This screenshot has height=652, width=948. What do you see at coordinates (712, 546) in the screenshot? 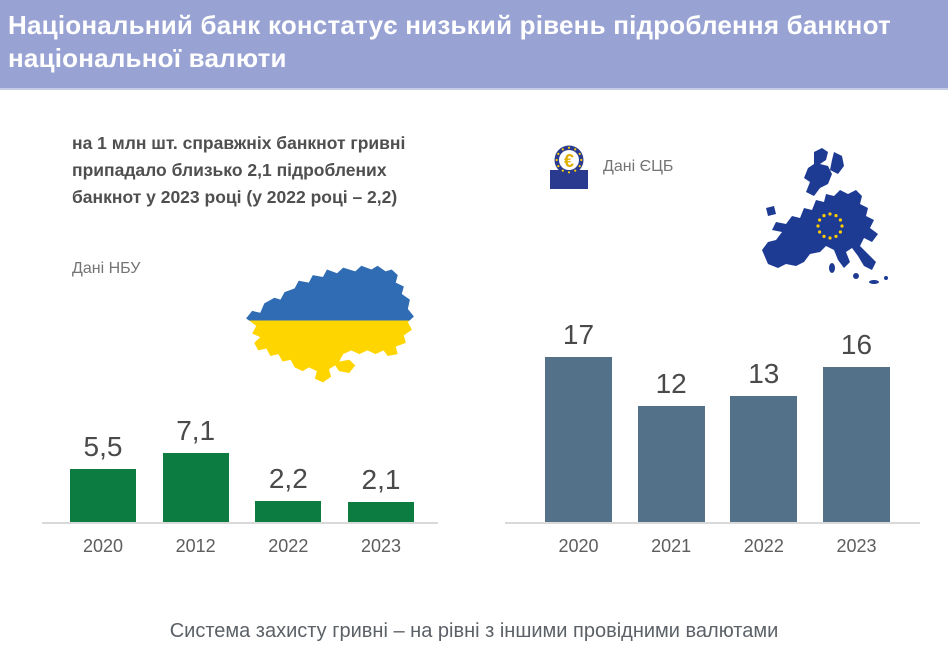
I see `ecb-chart-x-axis: 2020 2021 2022 2023` at bounding box center [712, 546].